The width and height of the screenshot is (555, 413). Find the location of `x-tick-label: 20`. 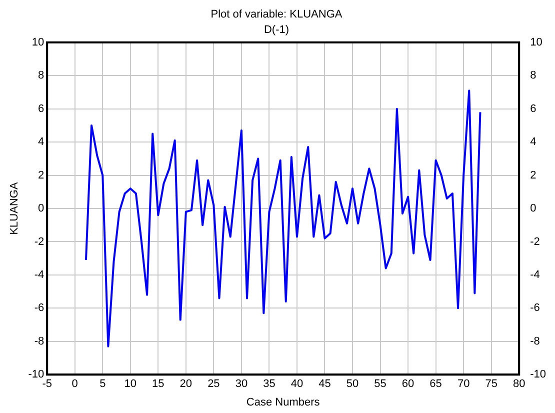

x-tick-label: 20 is located at coordinates (186, 384).